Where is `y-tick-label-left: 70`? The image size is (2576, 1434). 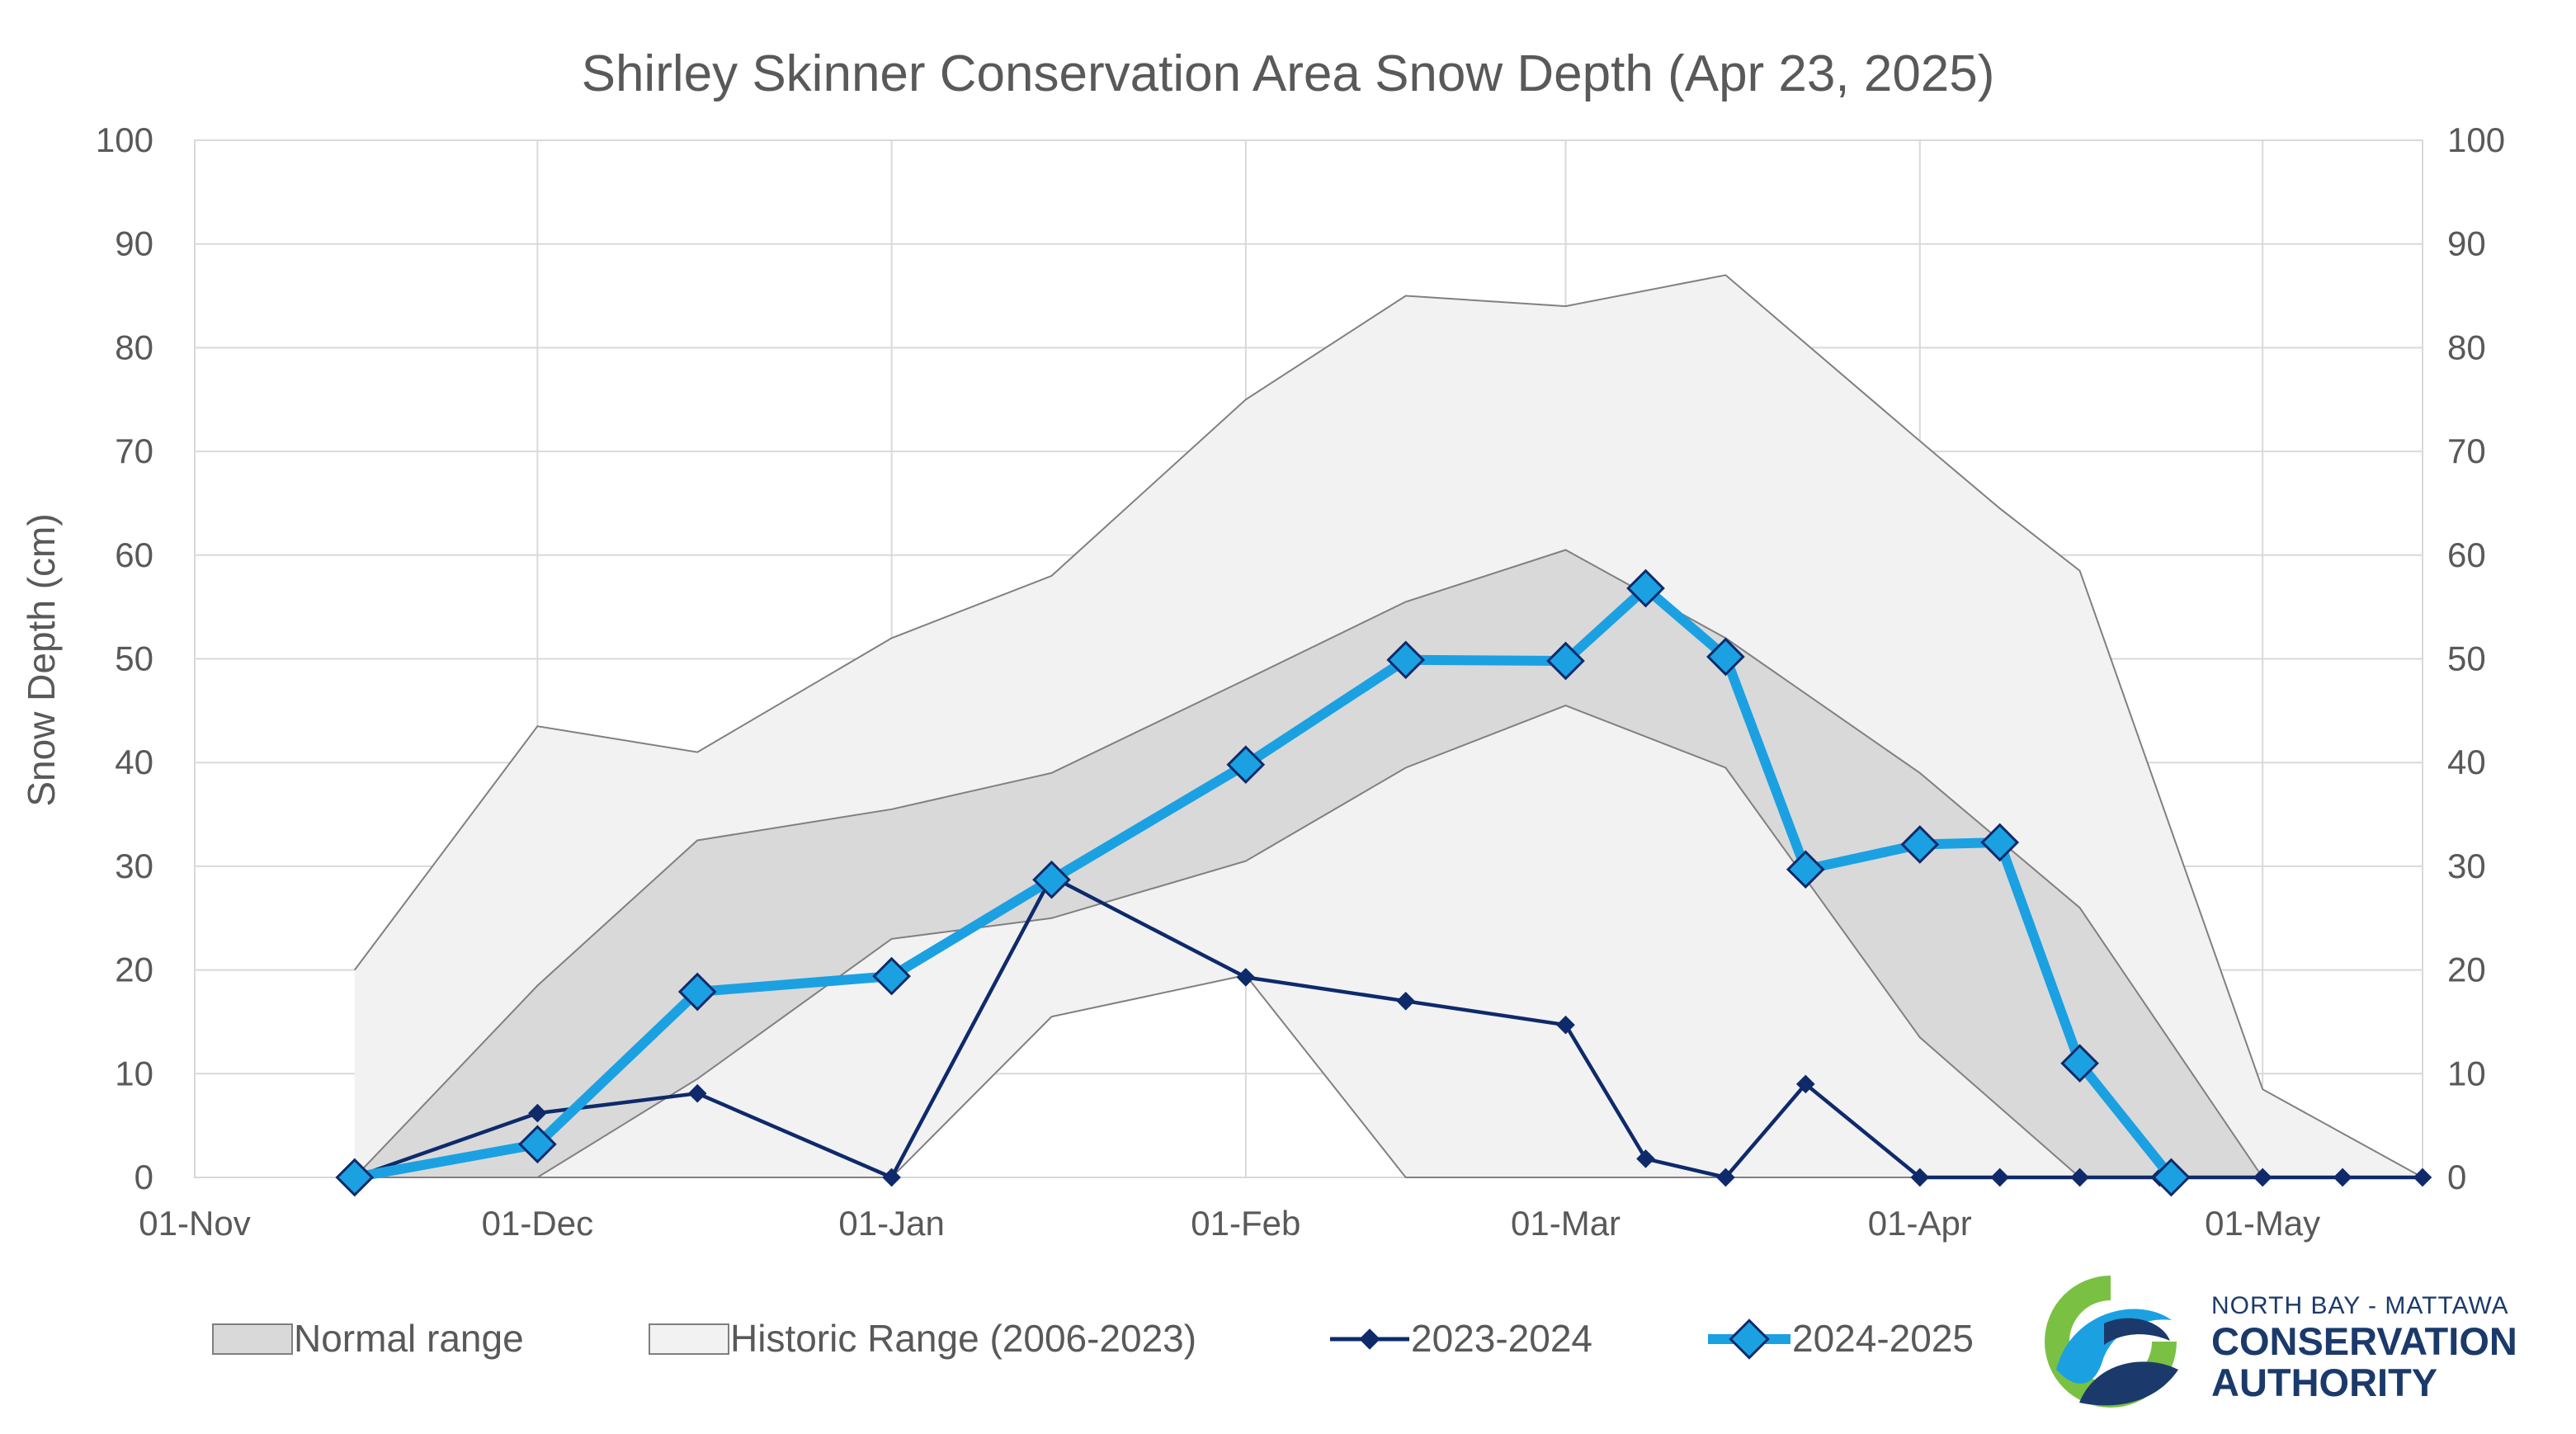 y-tick-label-left: 70 is located at coordinates (134, 451).